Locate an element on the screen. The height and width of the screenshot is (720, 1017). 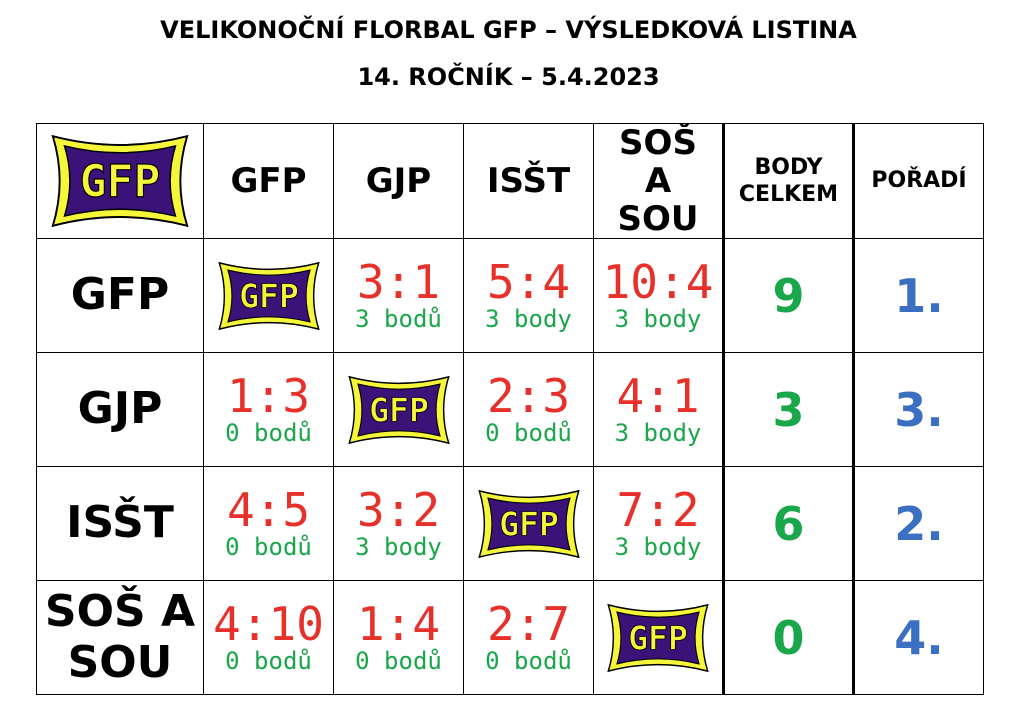
match-score: 2:7 is located at coordinates (528, 624).